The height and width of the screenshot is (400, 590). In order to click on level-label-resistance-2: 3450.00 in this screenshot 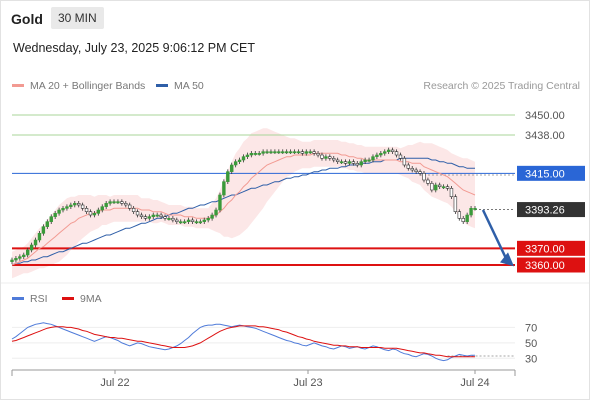, I will do `click(545, 116)`.